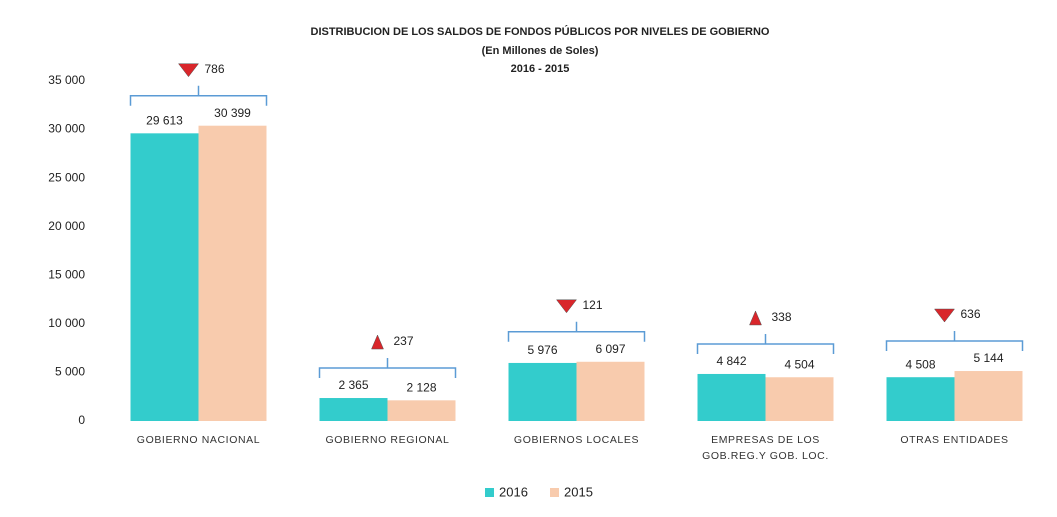  I want to click on chart-period: 2016 - 2015, so click(540, 69).